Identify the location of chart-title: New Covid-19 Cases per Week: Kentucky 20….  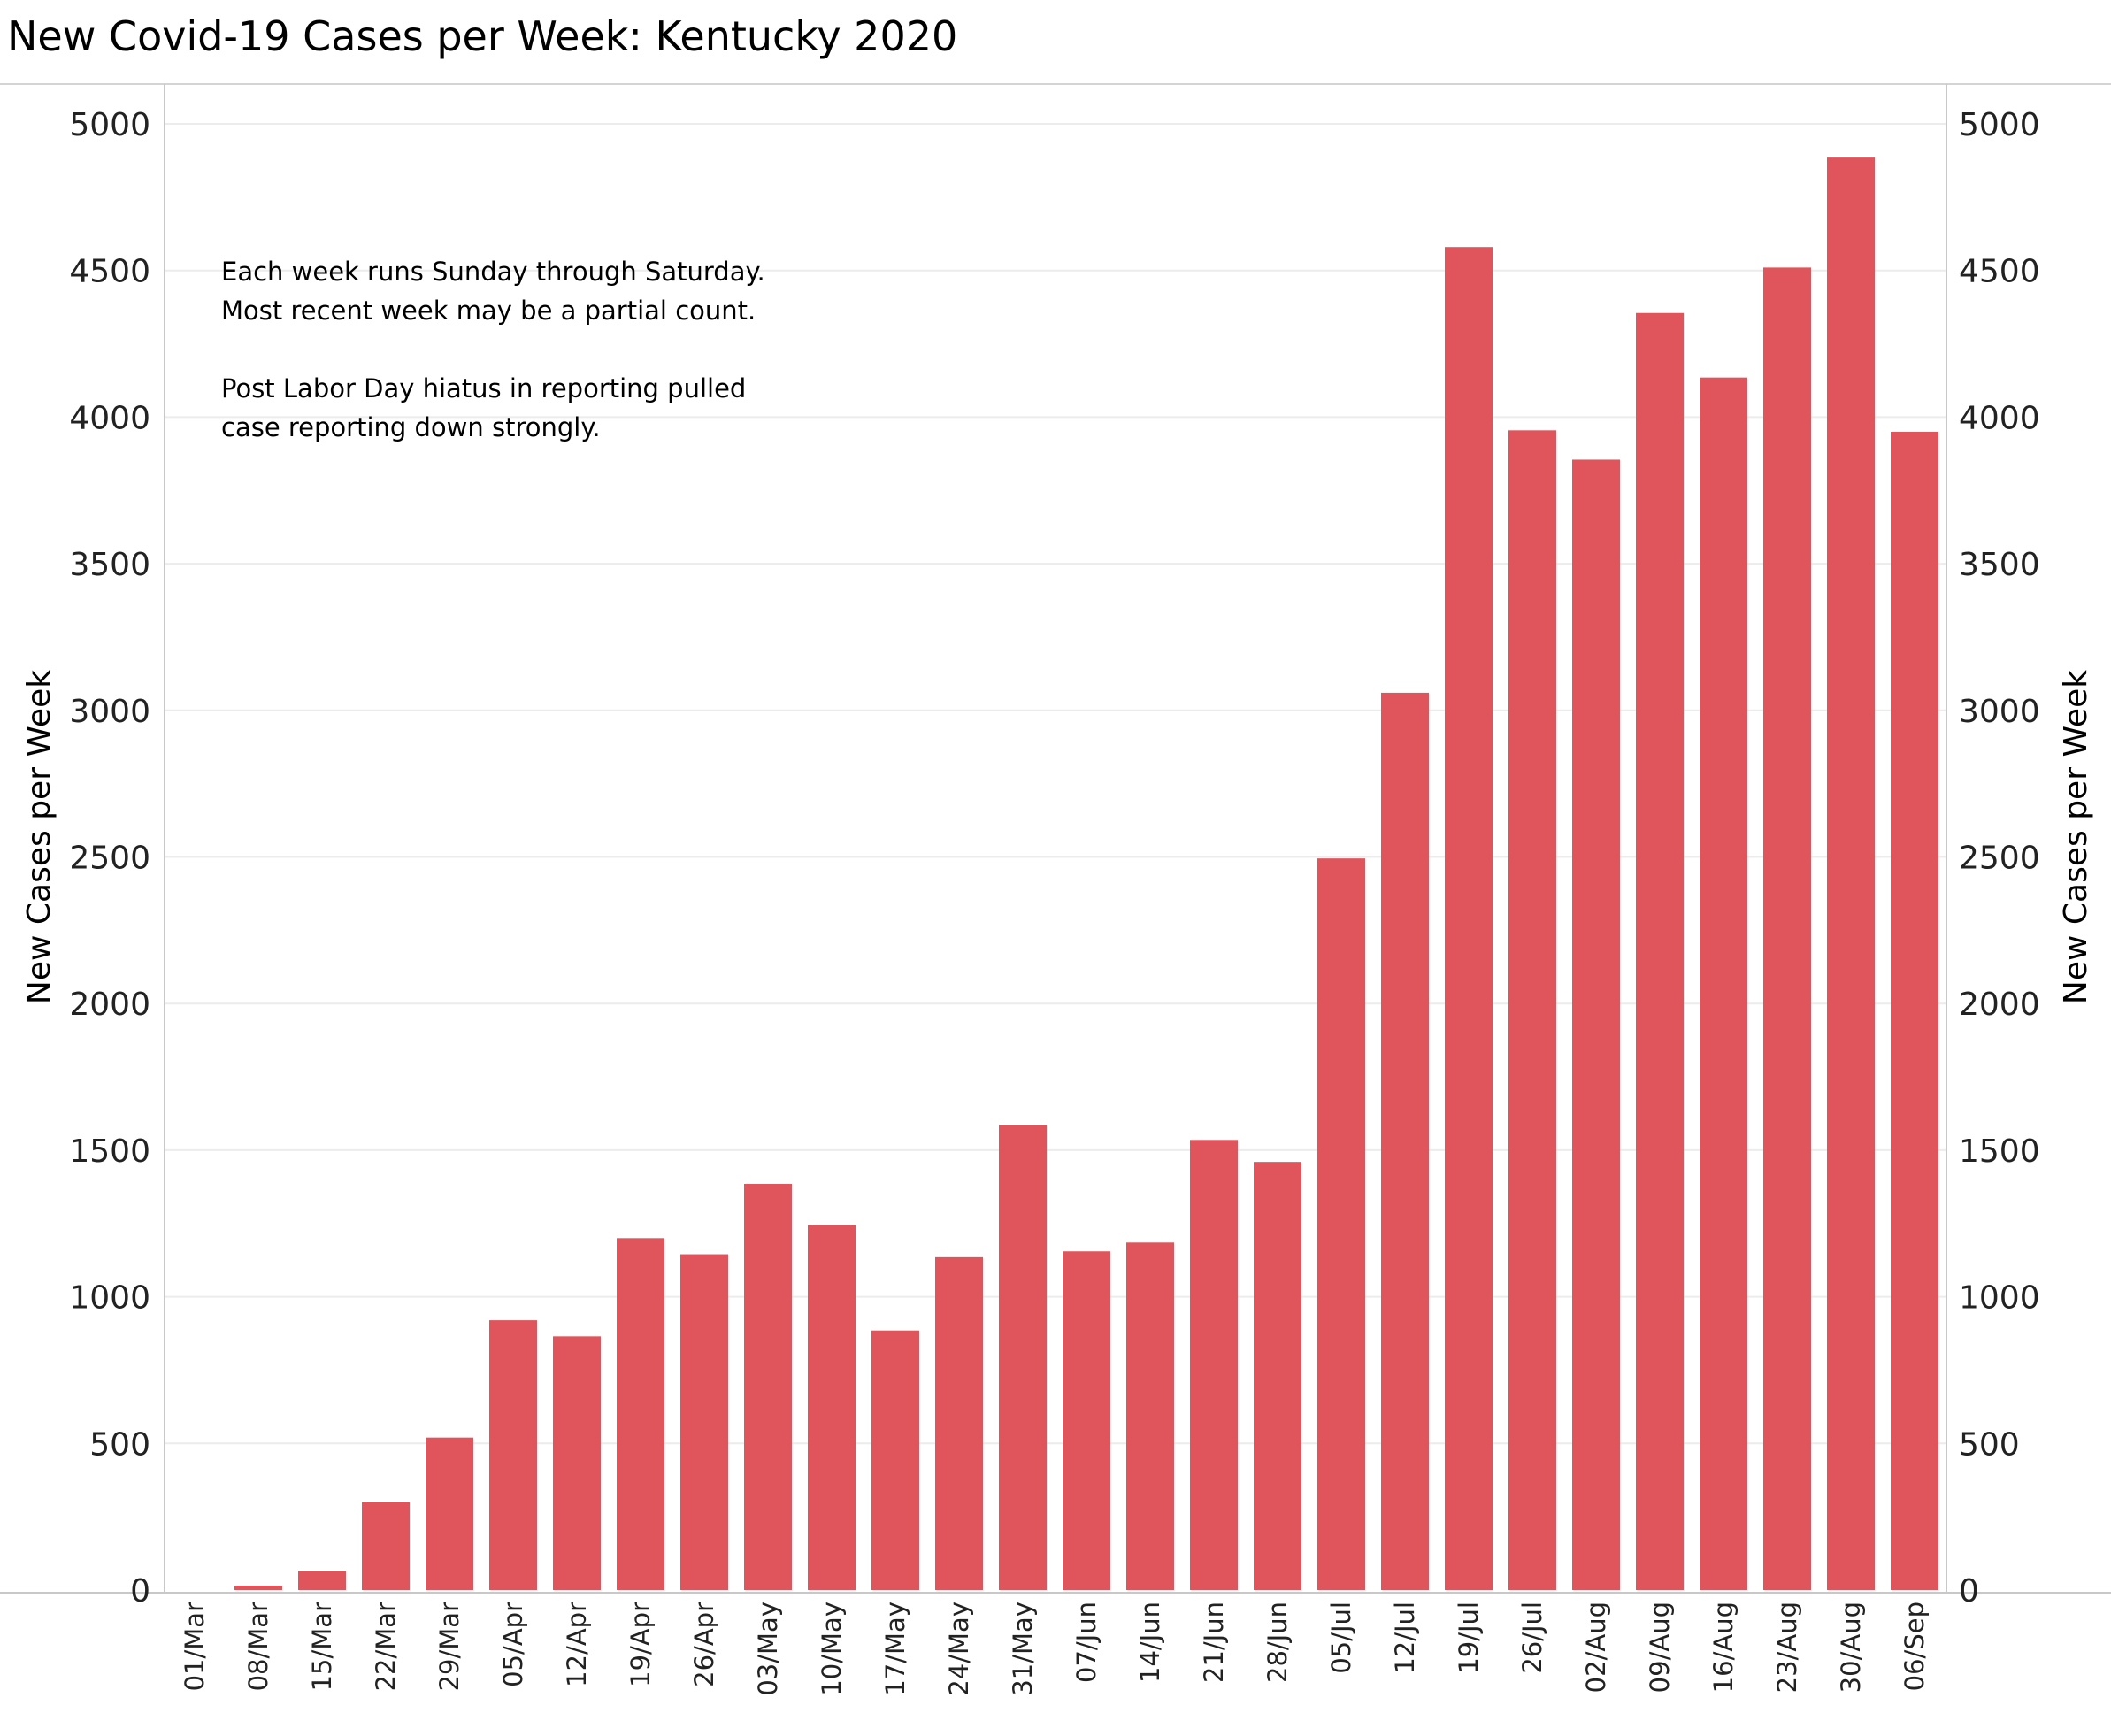
(483, 36).